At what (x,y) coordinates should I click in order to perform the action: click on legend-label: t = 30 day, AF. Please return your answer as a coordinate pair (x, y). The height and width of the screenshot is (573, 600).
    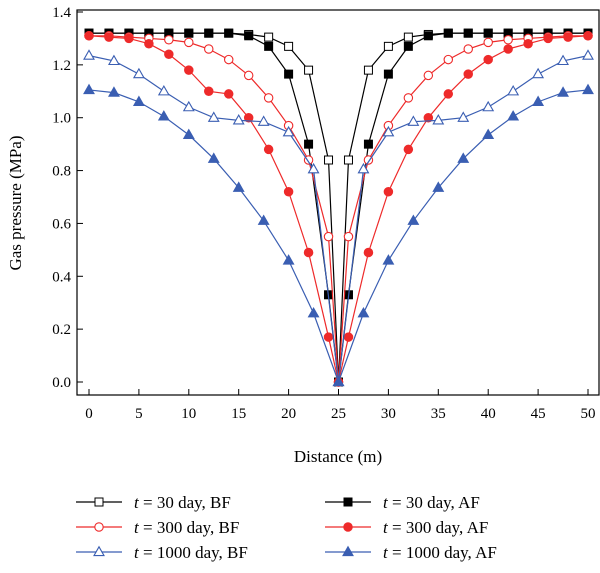
    Looking at the image, I should click on (431, 502).